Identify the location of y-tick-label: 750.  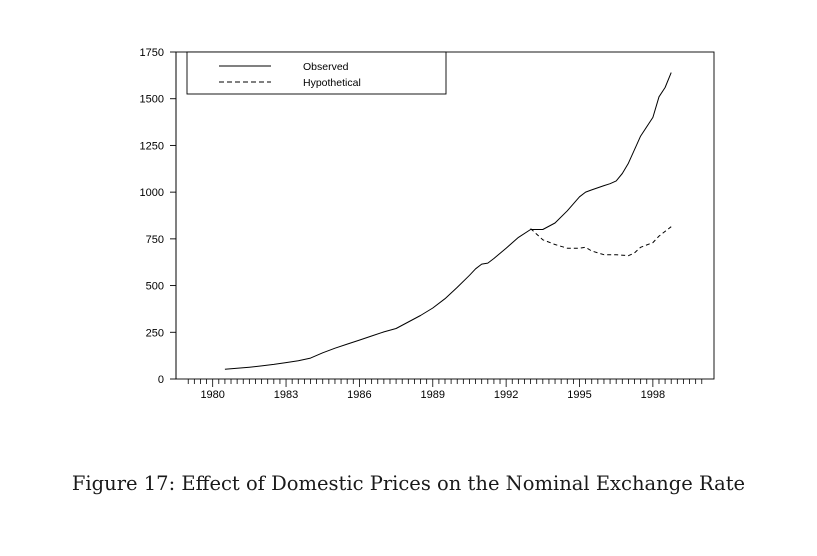
(155, 240).